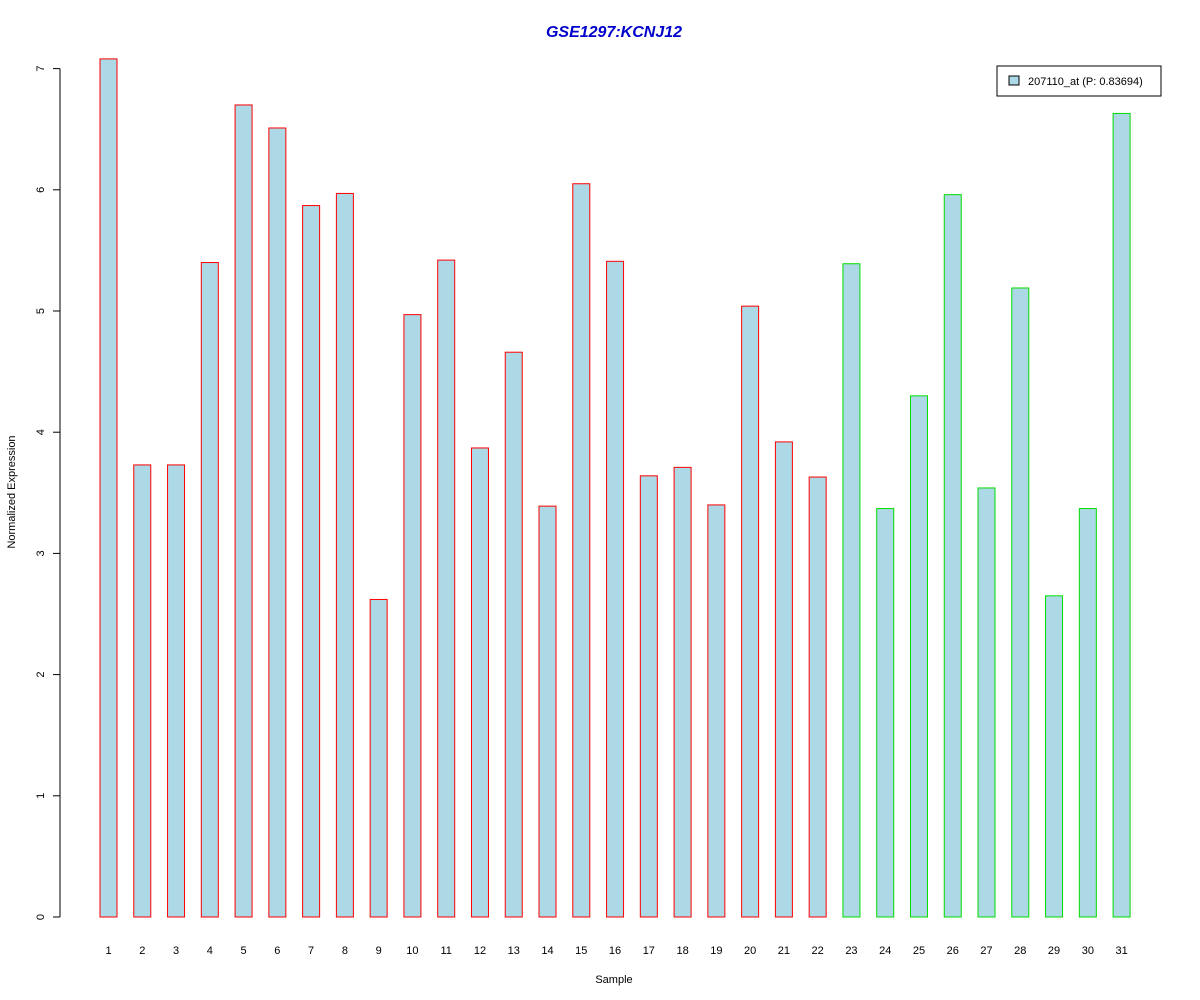 Image resolution: width=1200 pixels, height=1000 pixels. What do you see at coordinates (345, 951) in the screenshot?
I see `x-tick-label: 8` at bounding box center [345, 951].